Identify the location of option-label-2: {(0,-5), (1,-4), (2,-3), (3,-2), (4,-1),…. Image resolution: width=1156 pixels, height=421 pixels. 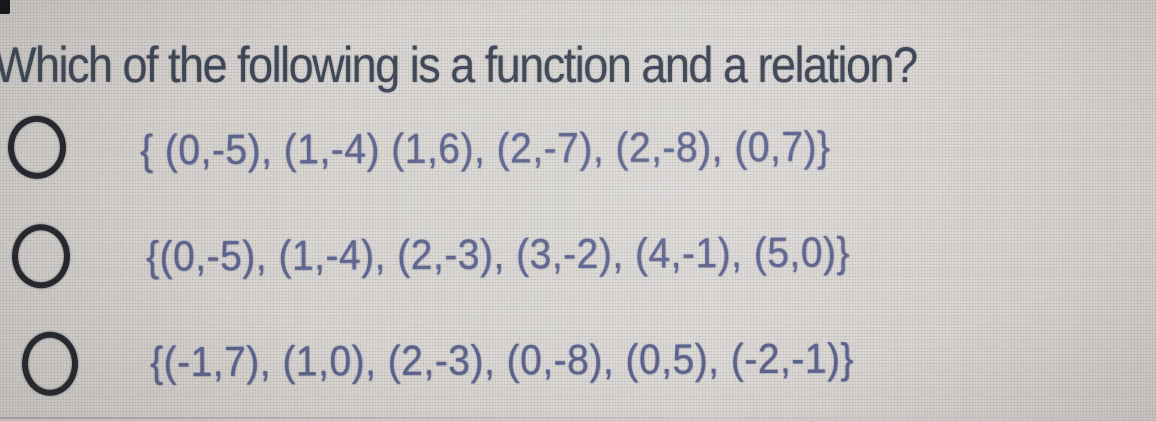
(498, 255).